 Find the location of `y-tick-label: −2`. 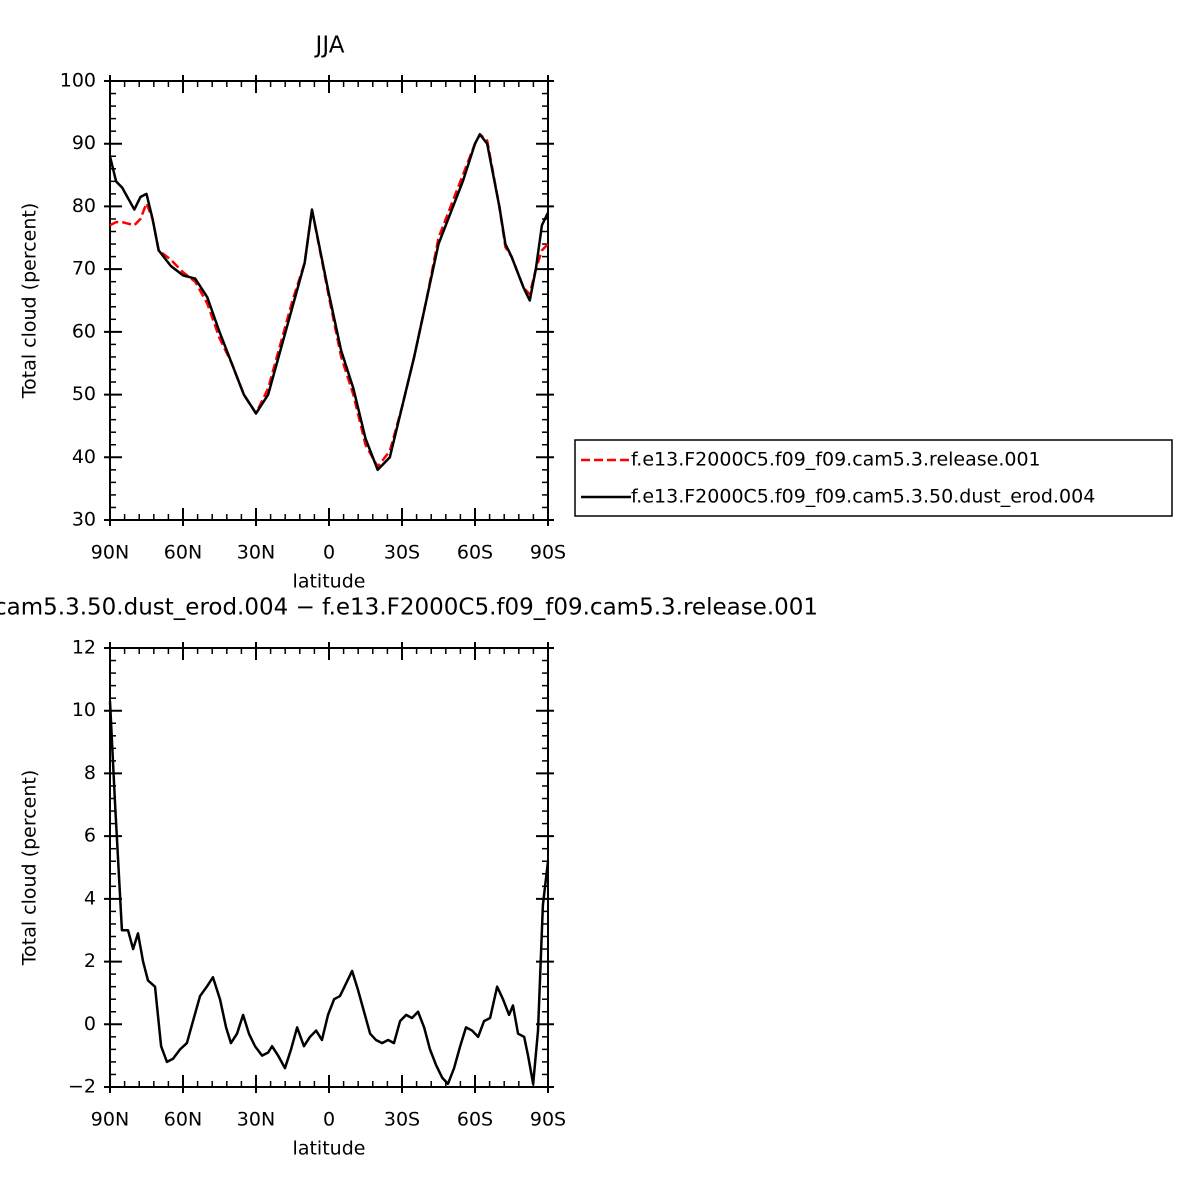

y-tick-label: −2 is located at coordinates (82, 1087).